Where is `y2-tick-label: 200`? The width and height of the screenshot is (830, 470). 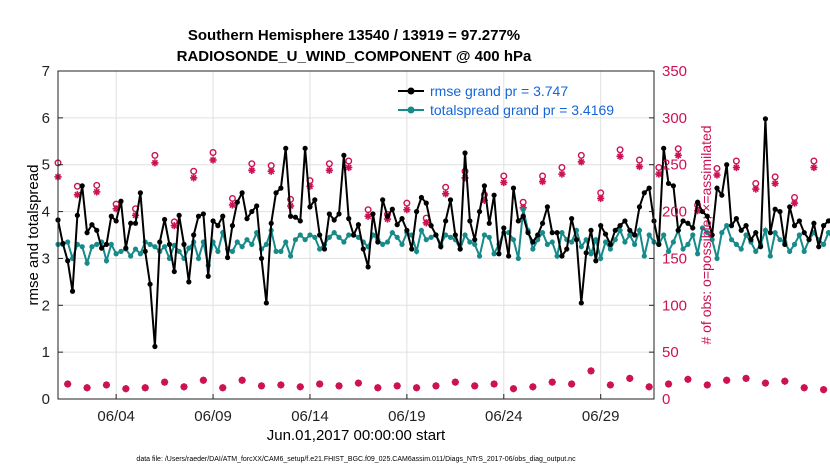
y2-tick-label: 200 is located at coordinates (674, 212).